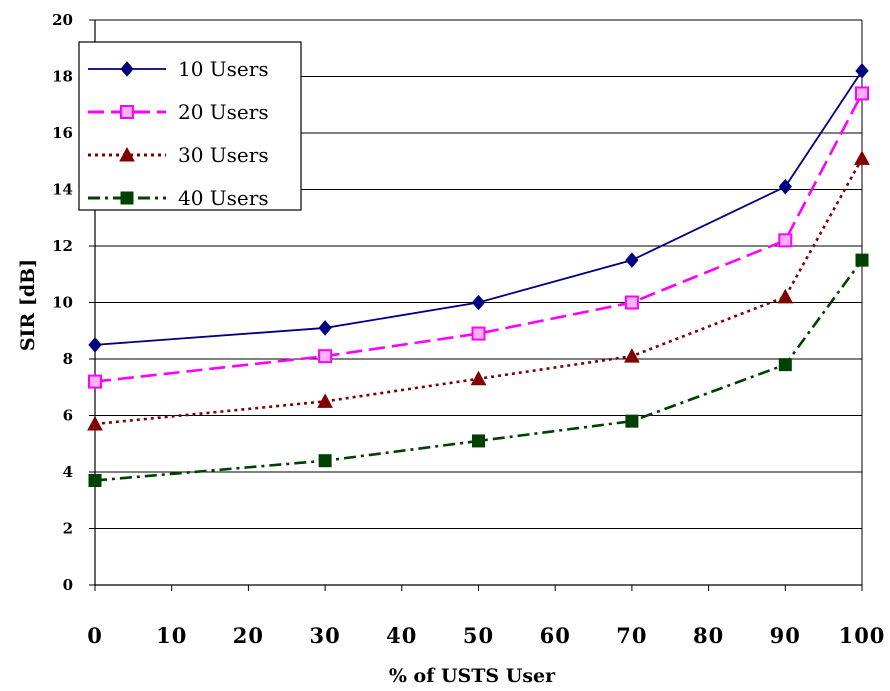 This screenshot has width=890, height=691. I want to click on ytick-label-2: 2, so click(68, 529).